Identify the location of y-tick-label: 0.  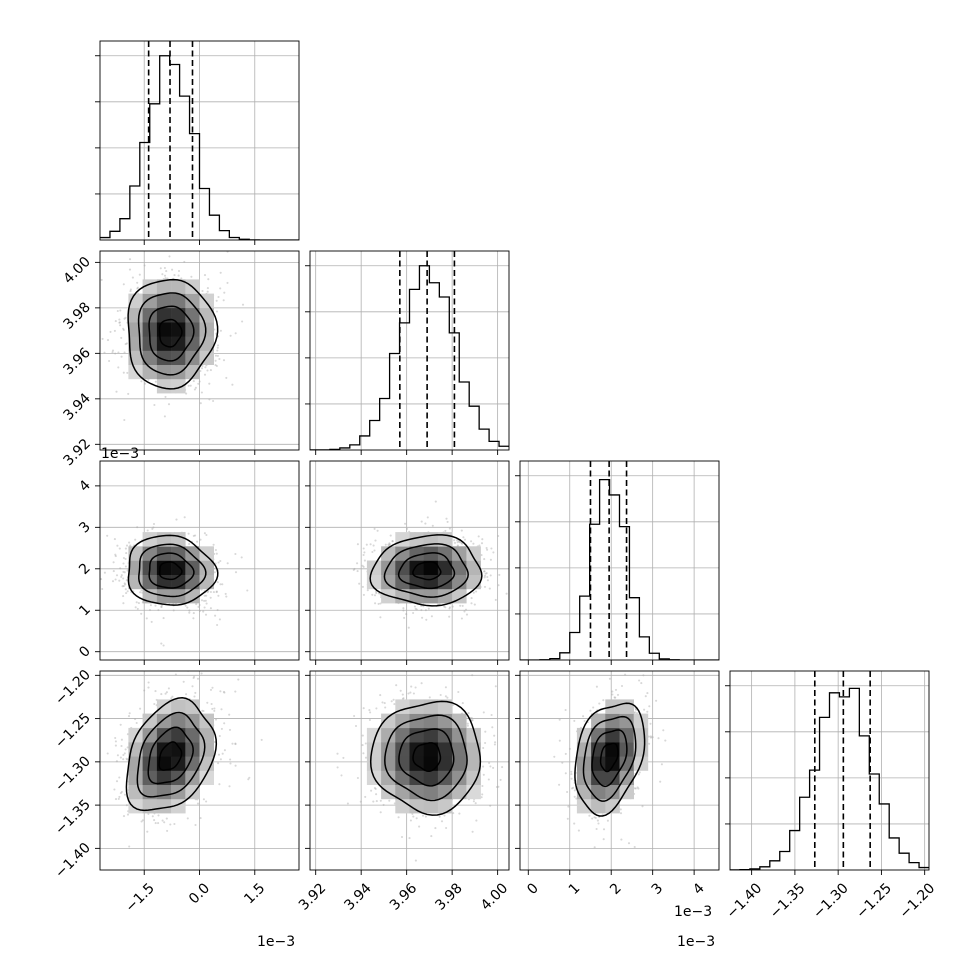
(85, 652).